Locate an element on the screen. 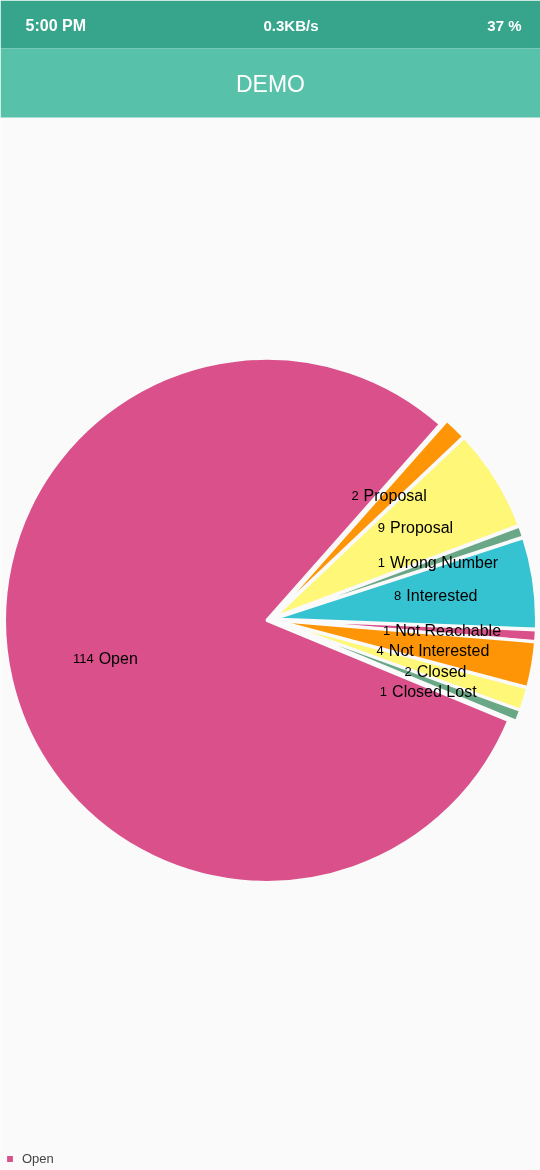  text: 37 % is located at coordinates (504, 25).